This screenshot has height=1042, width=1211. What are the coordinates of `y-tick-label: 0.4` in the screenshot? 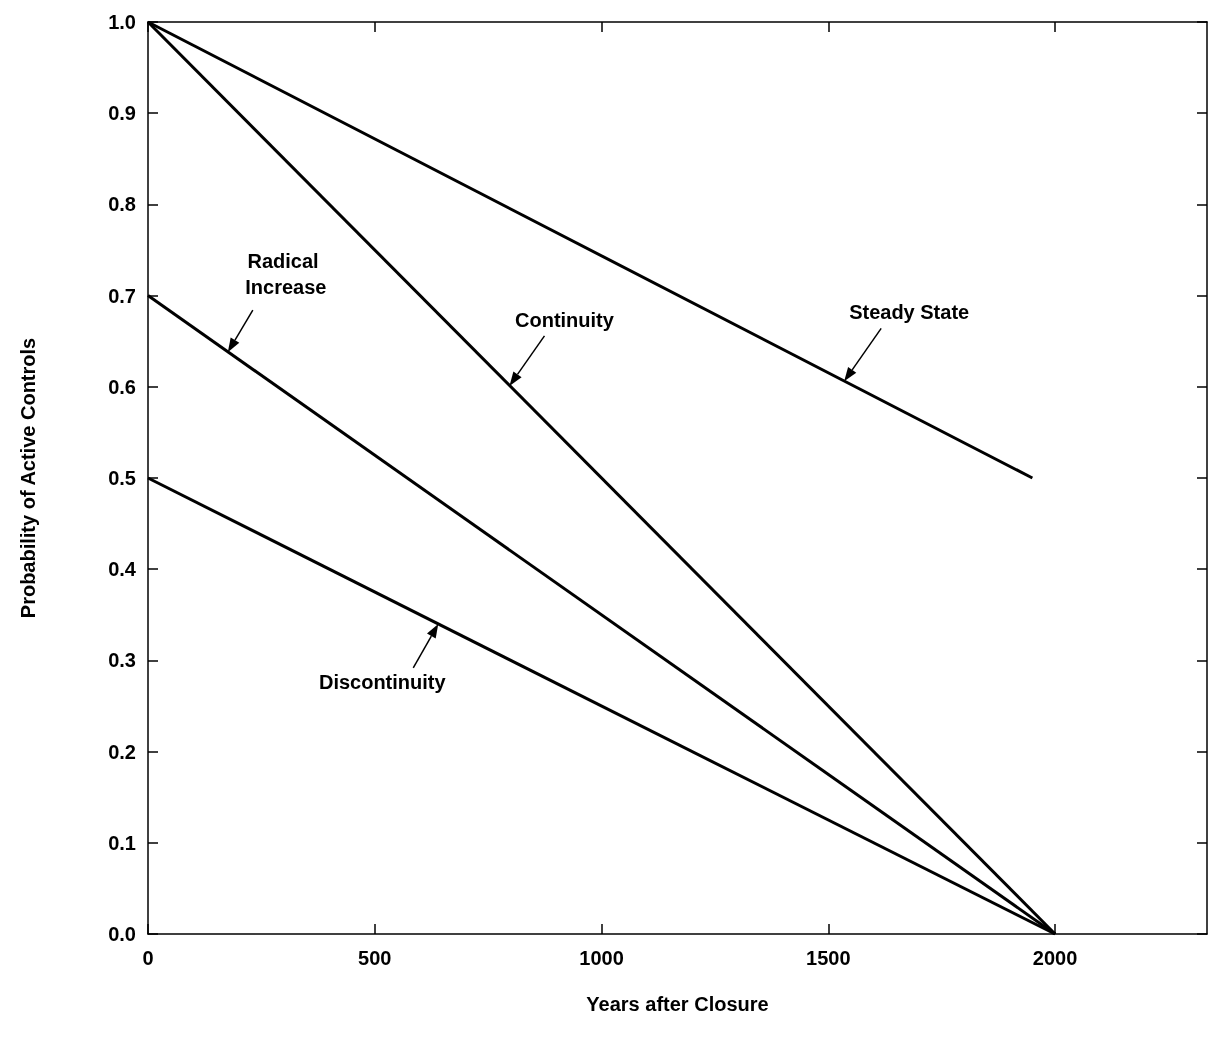 It's located at (122, 569).